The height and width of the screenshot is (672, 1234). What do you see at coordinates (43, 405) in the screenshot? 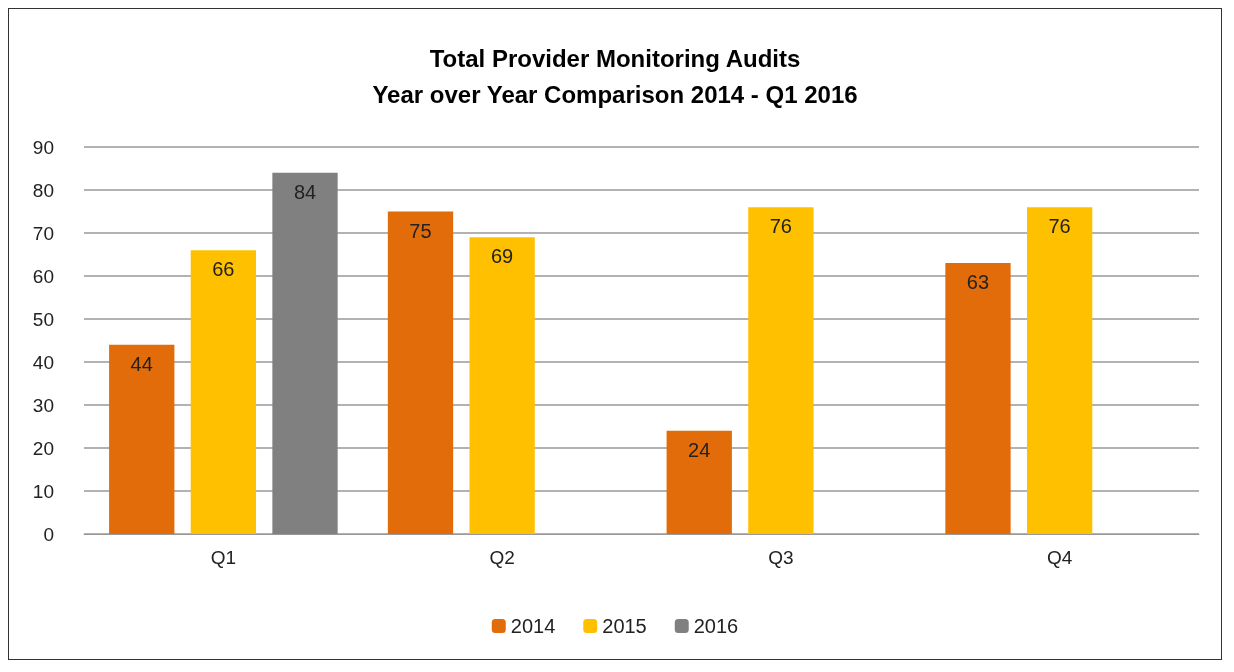
I see `y-tick-label: 30` at bounding box center [43, 405].